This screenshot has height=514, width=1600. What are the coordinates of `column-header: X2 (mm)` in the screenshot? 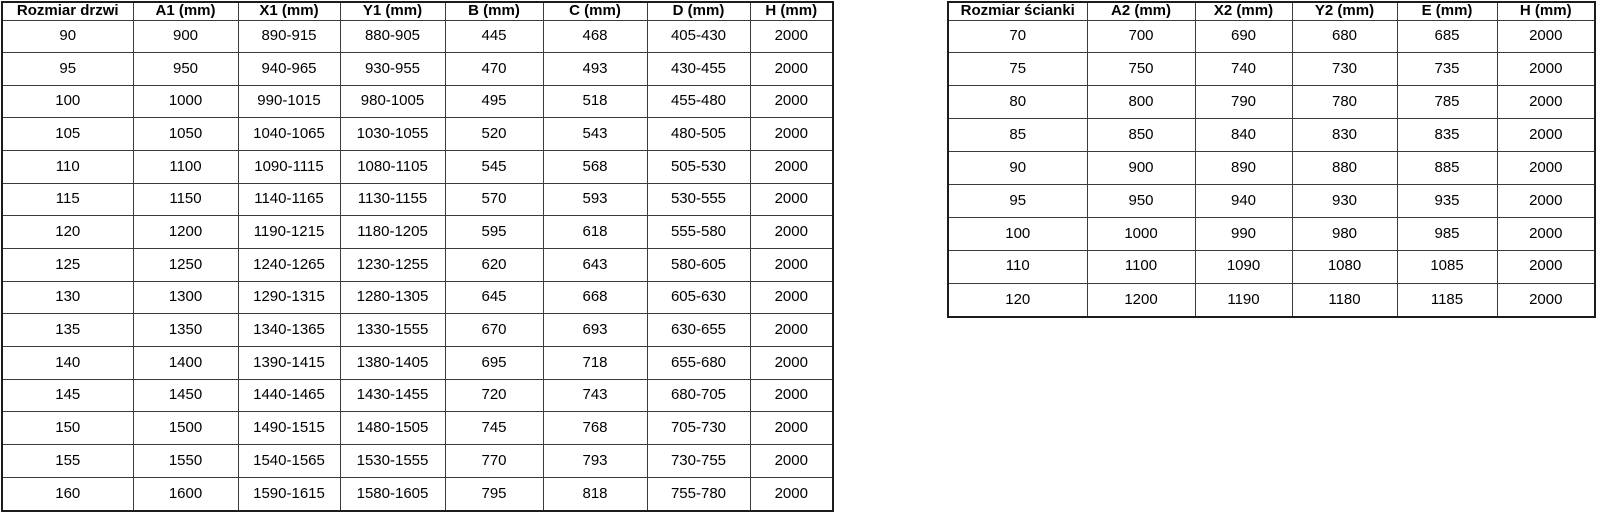 It's located at (1243, 11).